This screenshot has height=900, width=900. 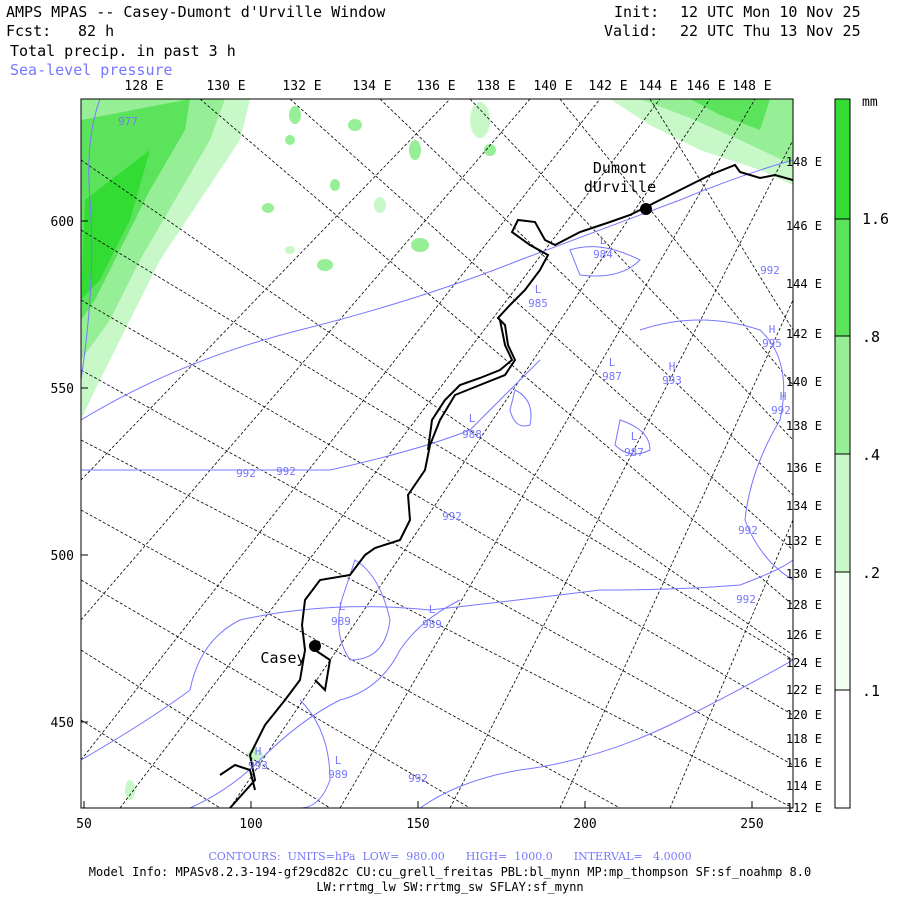 What do you see at coordinates (705, 86) in the screenshot?
I see `top-lon-label: 146 E` at bounding box center [705, 86].